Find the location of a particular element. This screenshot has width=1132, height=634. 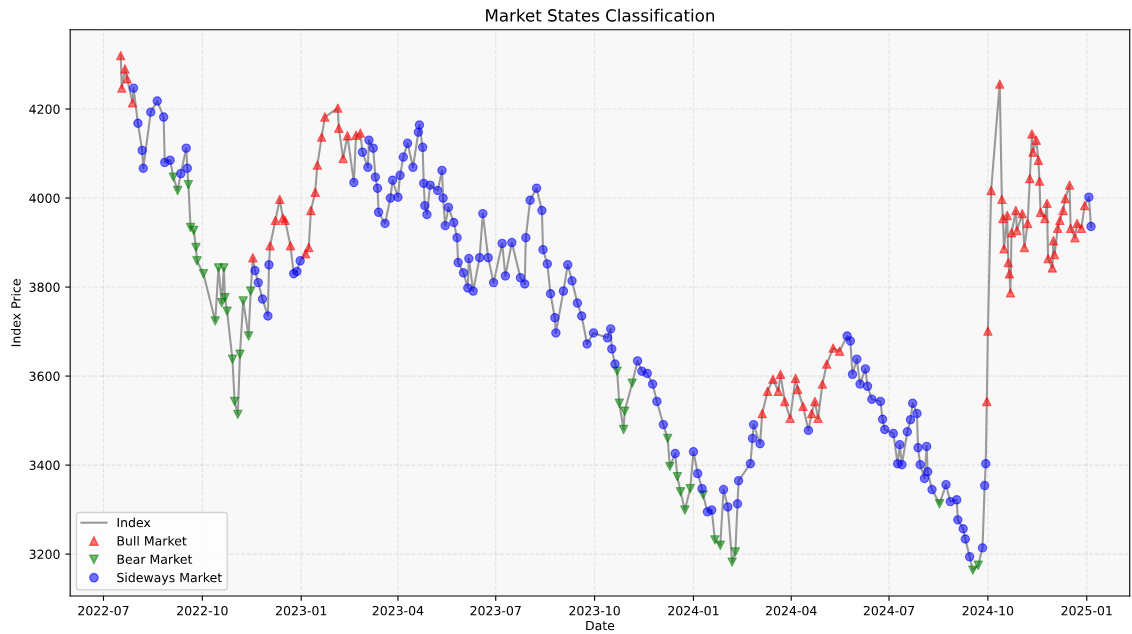

y-tick-label: 3200 is located at coordinates (44, 554).